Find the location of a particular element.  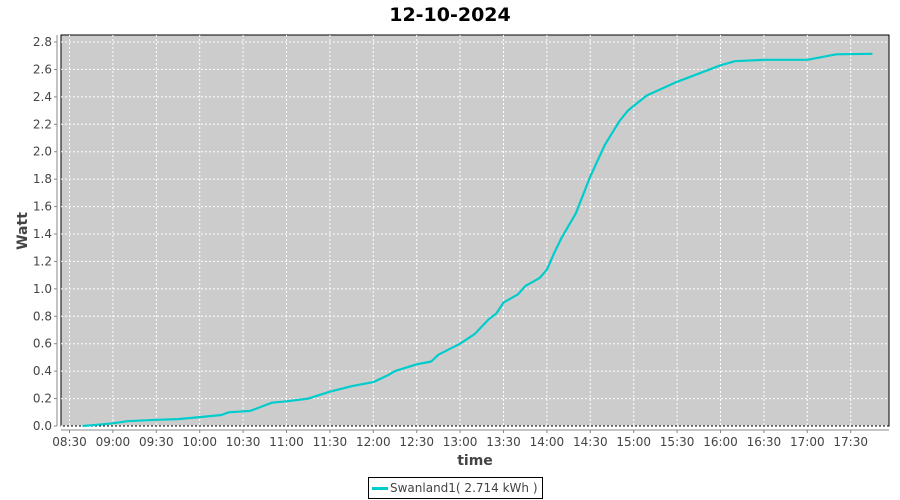

y-tick-label: 1.2 is located at coordinates (42, 261).